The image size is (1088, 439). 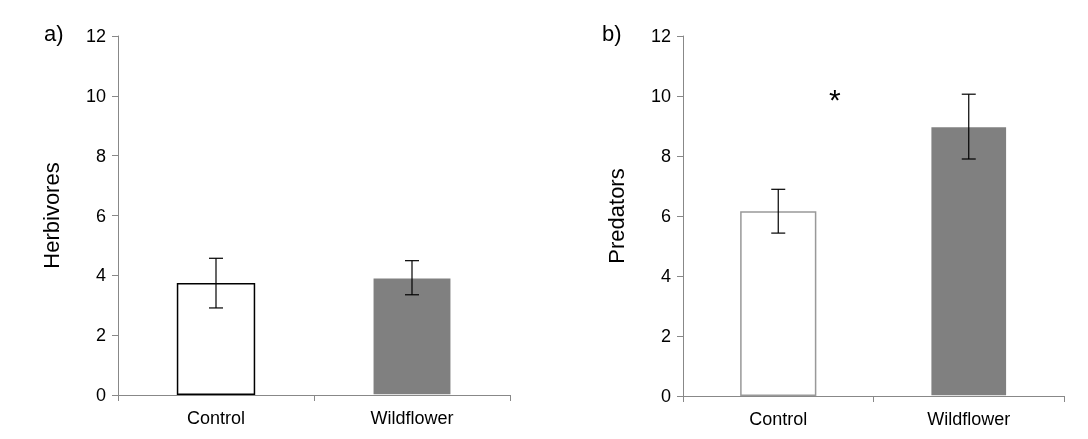 I want to click on chart-title: b), so click(x=612, y=33).